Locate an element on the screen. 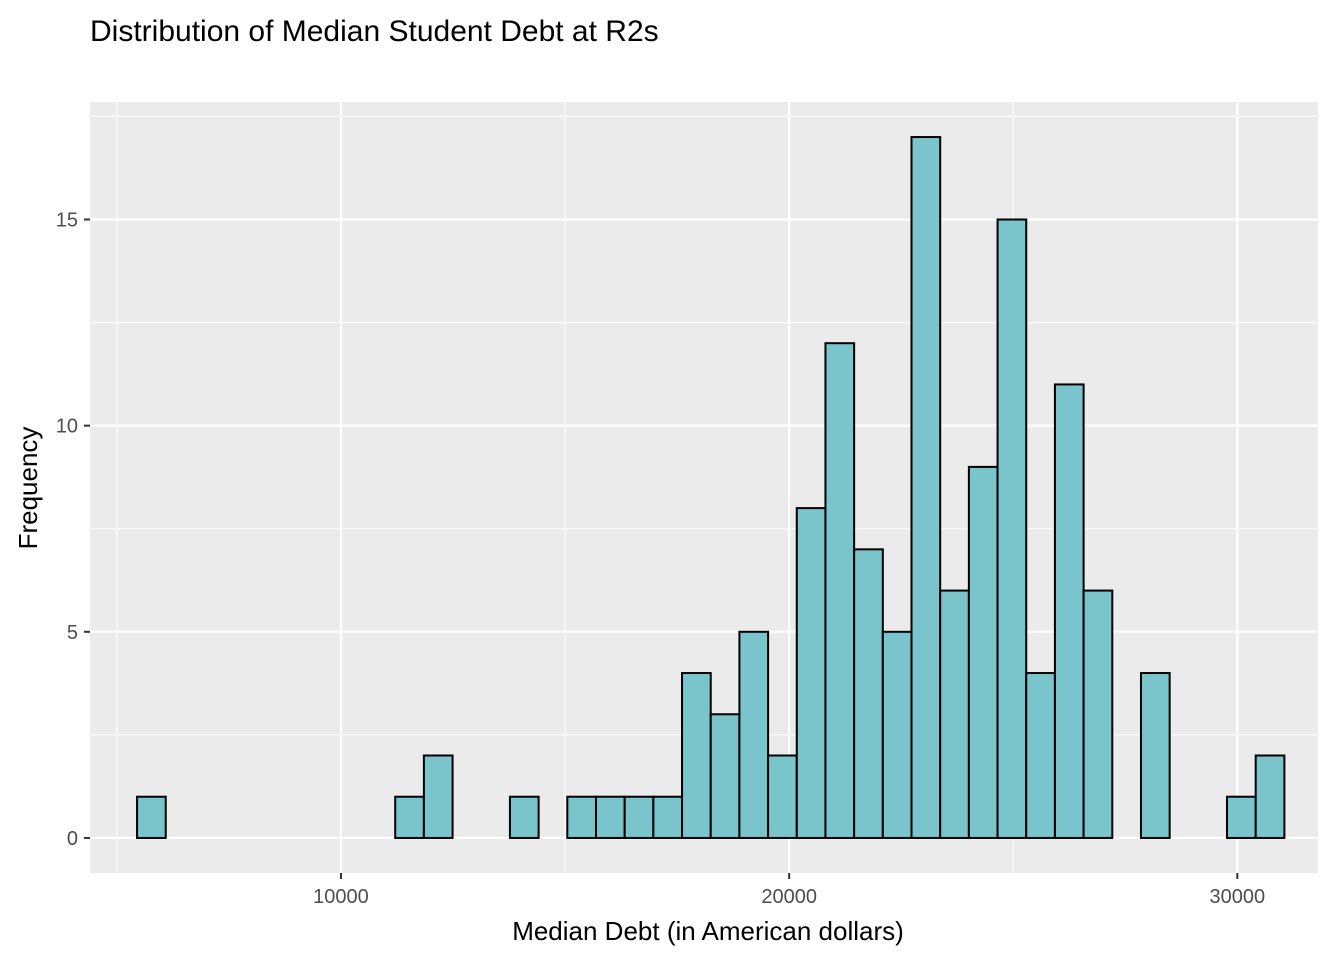 The image size is (1344, 960). y-axis: 0 5 10 15 is located at coordinates (73, 530).